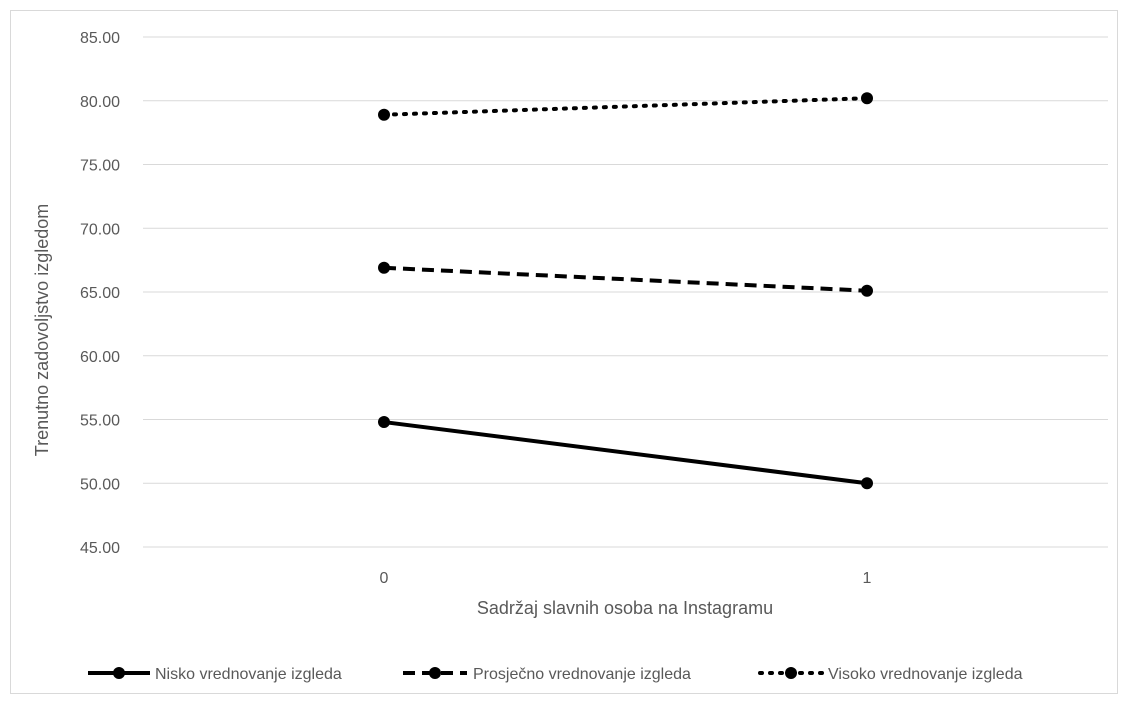 Image resolution: width=1126 pixels, height=702 pixels. What do you see at coordinates (100, 357) in the screenshot?
I see `y-tick-label: 60.00` at bounding box center [100, 357].